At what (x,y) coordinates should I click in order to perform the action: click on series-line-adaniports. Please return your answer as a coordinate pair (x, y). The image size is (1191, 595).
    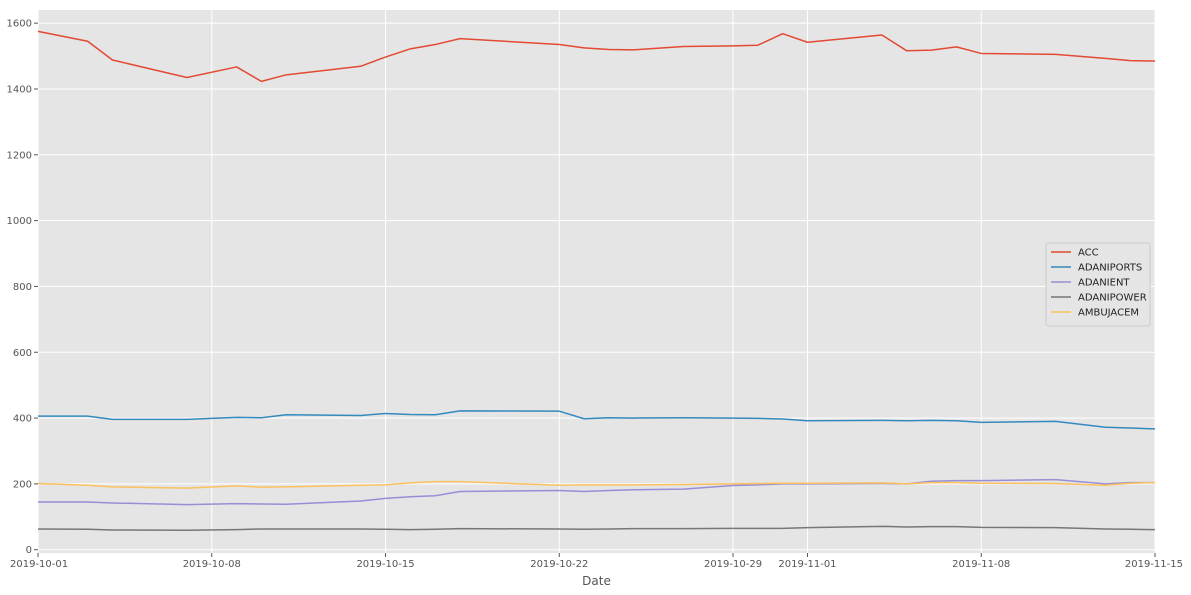
    Looking at the image, I should click on (597, 420).